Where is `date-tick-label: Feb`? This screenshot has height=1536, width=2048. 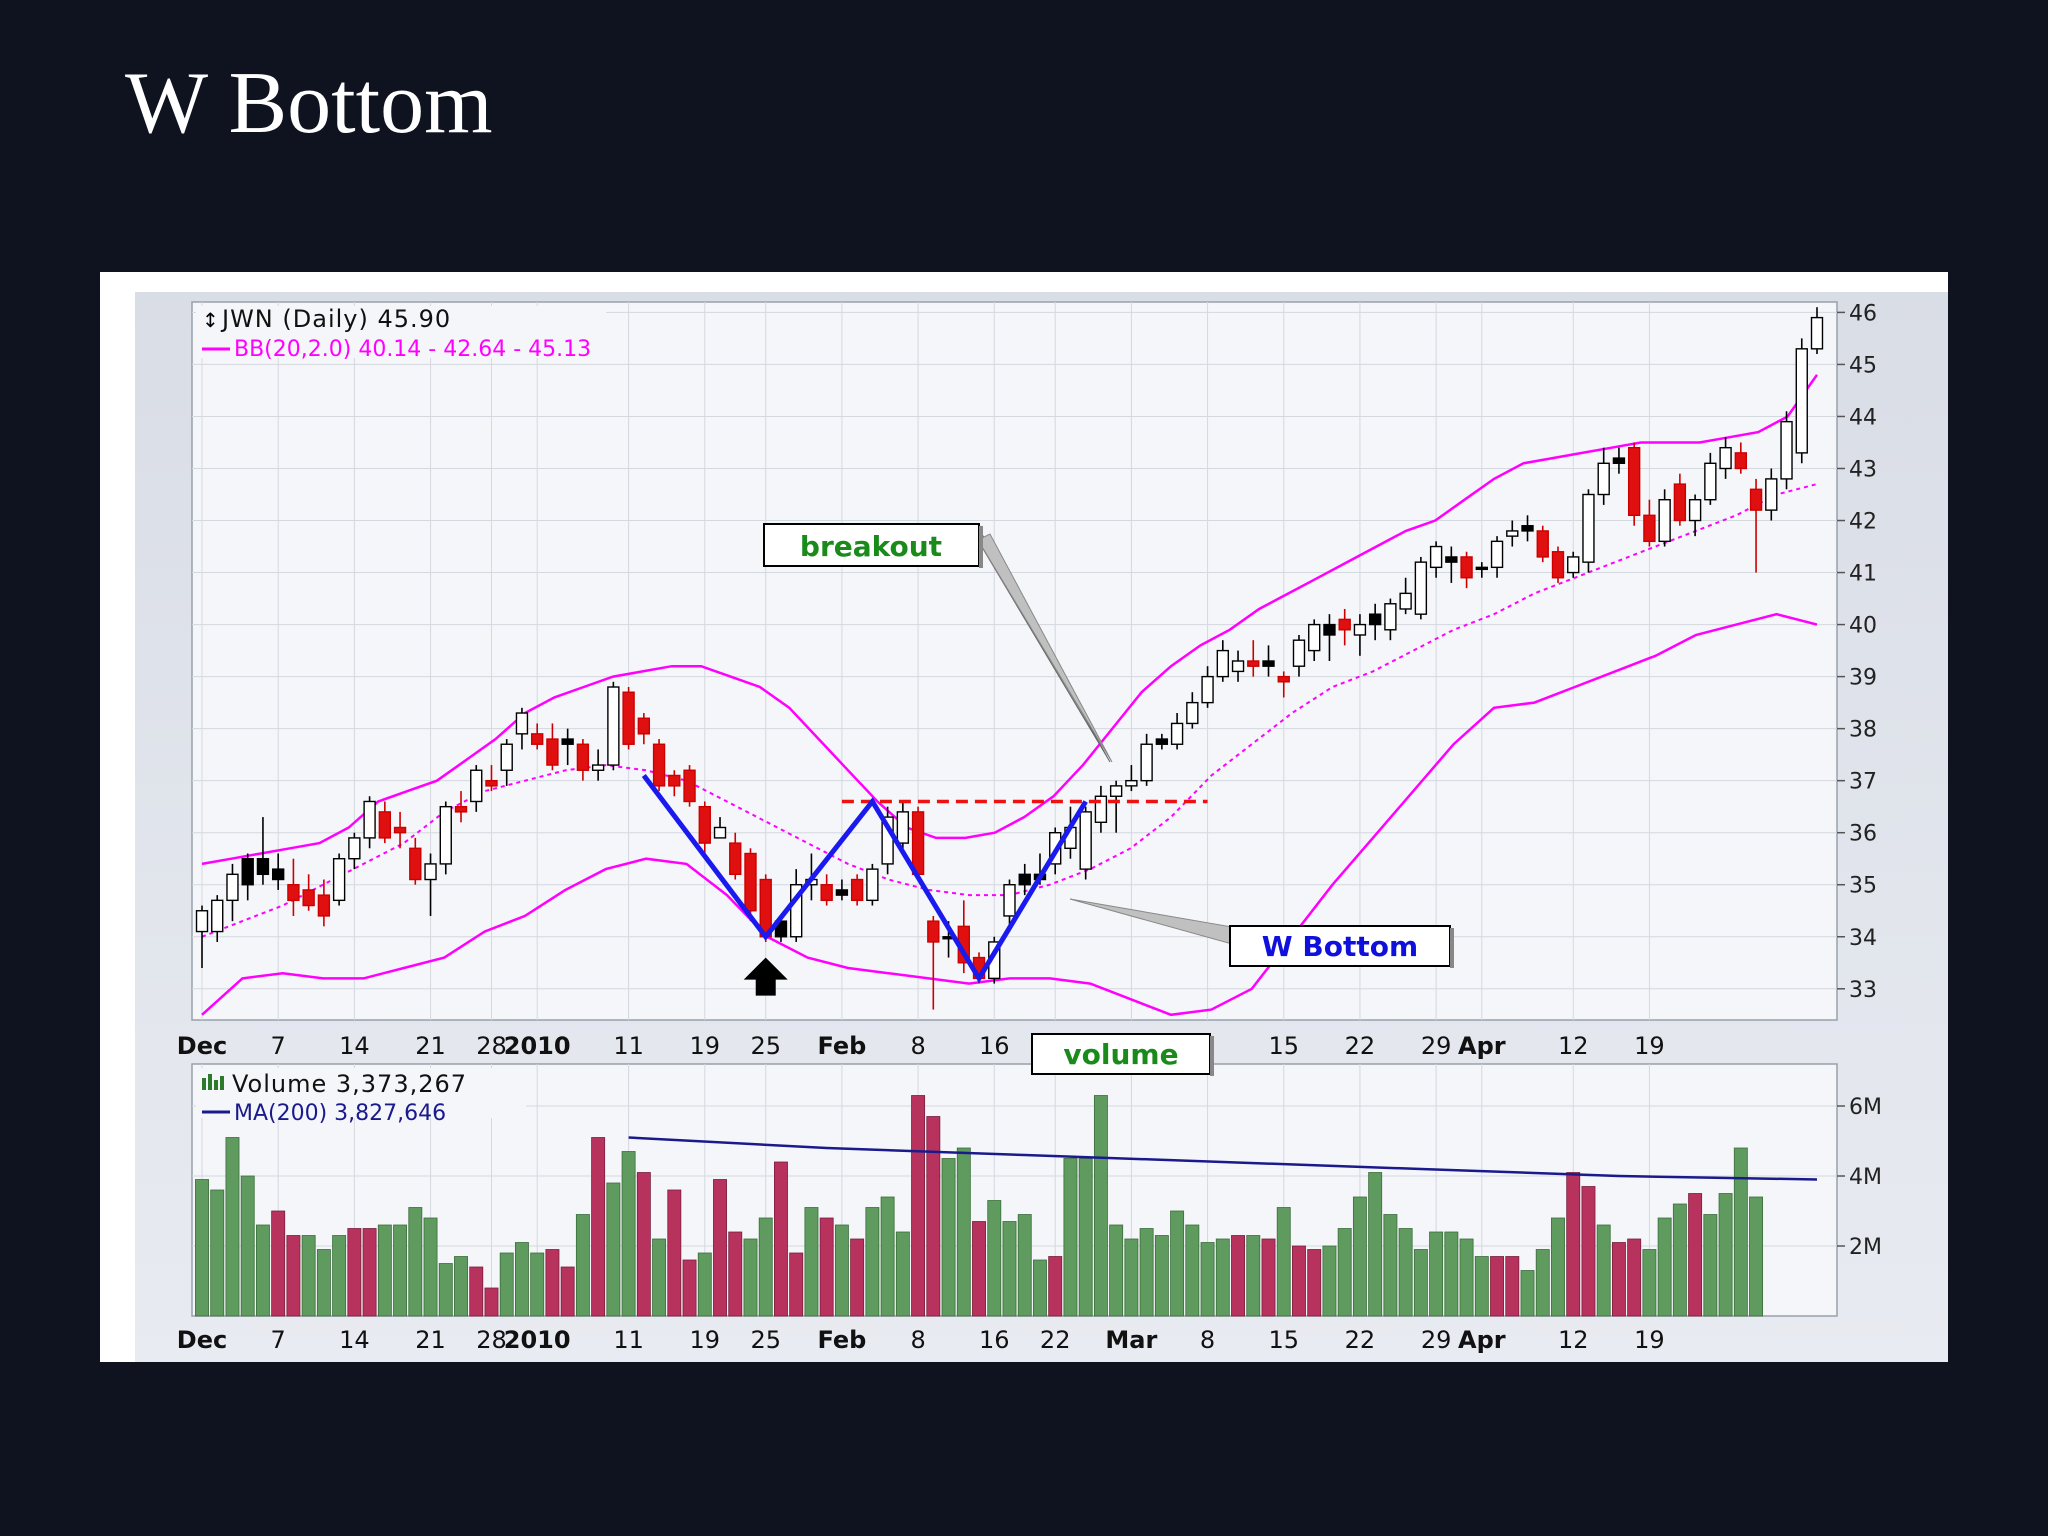 date-tick-label: Feb is located at coordinates (841, 1340).